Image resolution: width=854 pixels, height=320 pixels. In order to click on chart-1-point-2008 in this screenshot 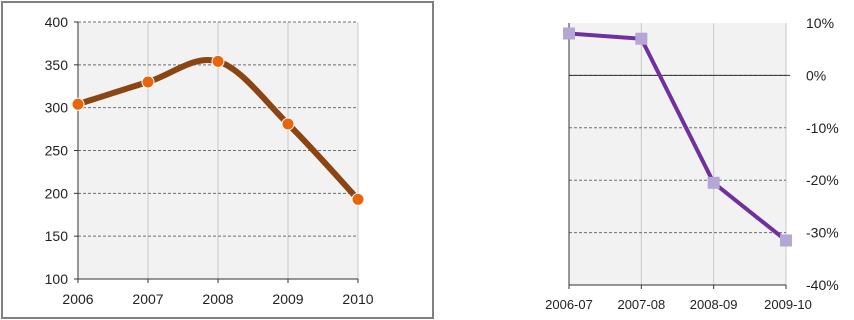, I will do `click(218, 61)`.